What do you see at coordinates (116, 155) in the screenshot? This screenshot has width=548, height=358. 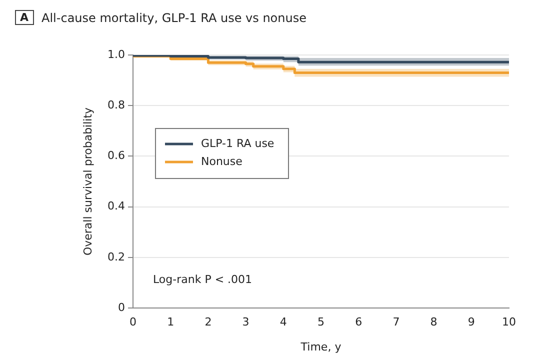 I see `y-tick-label: 0.6` at bounding box center [116, 155].